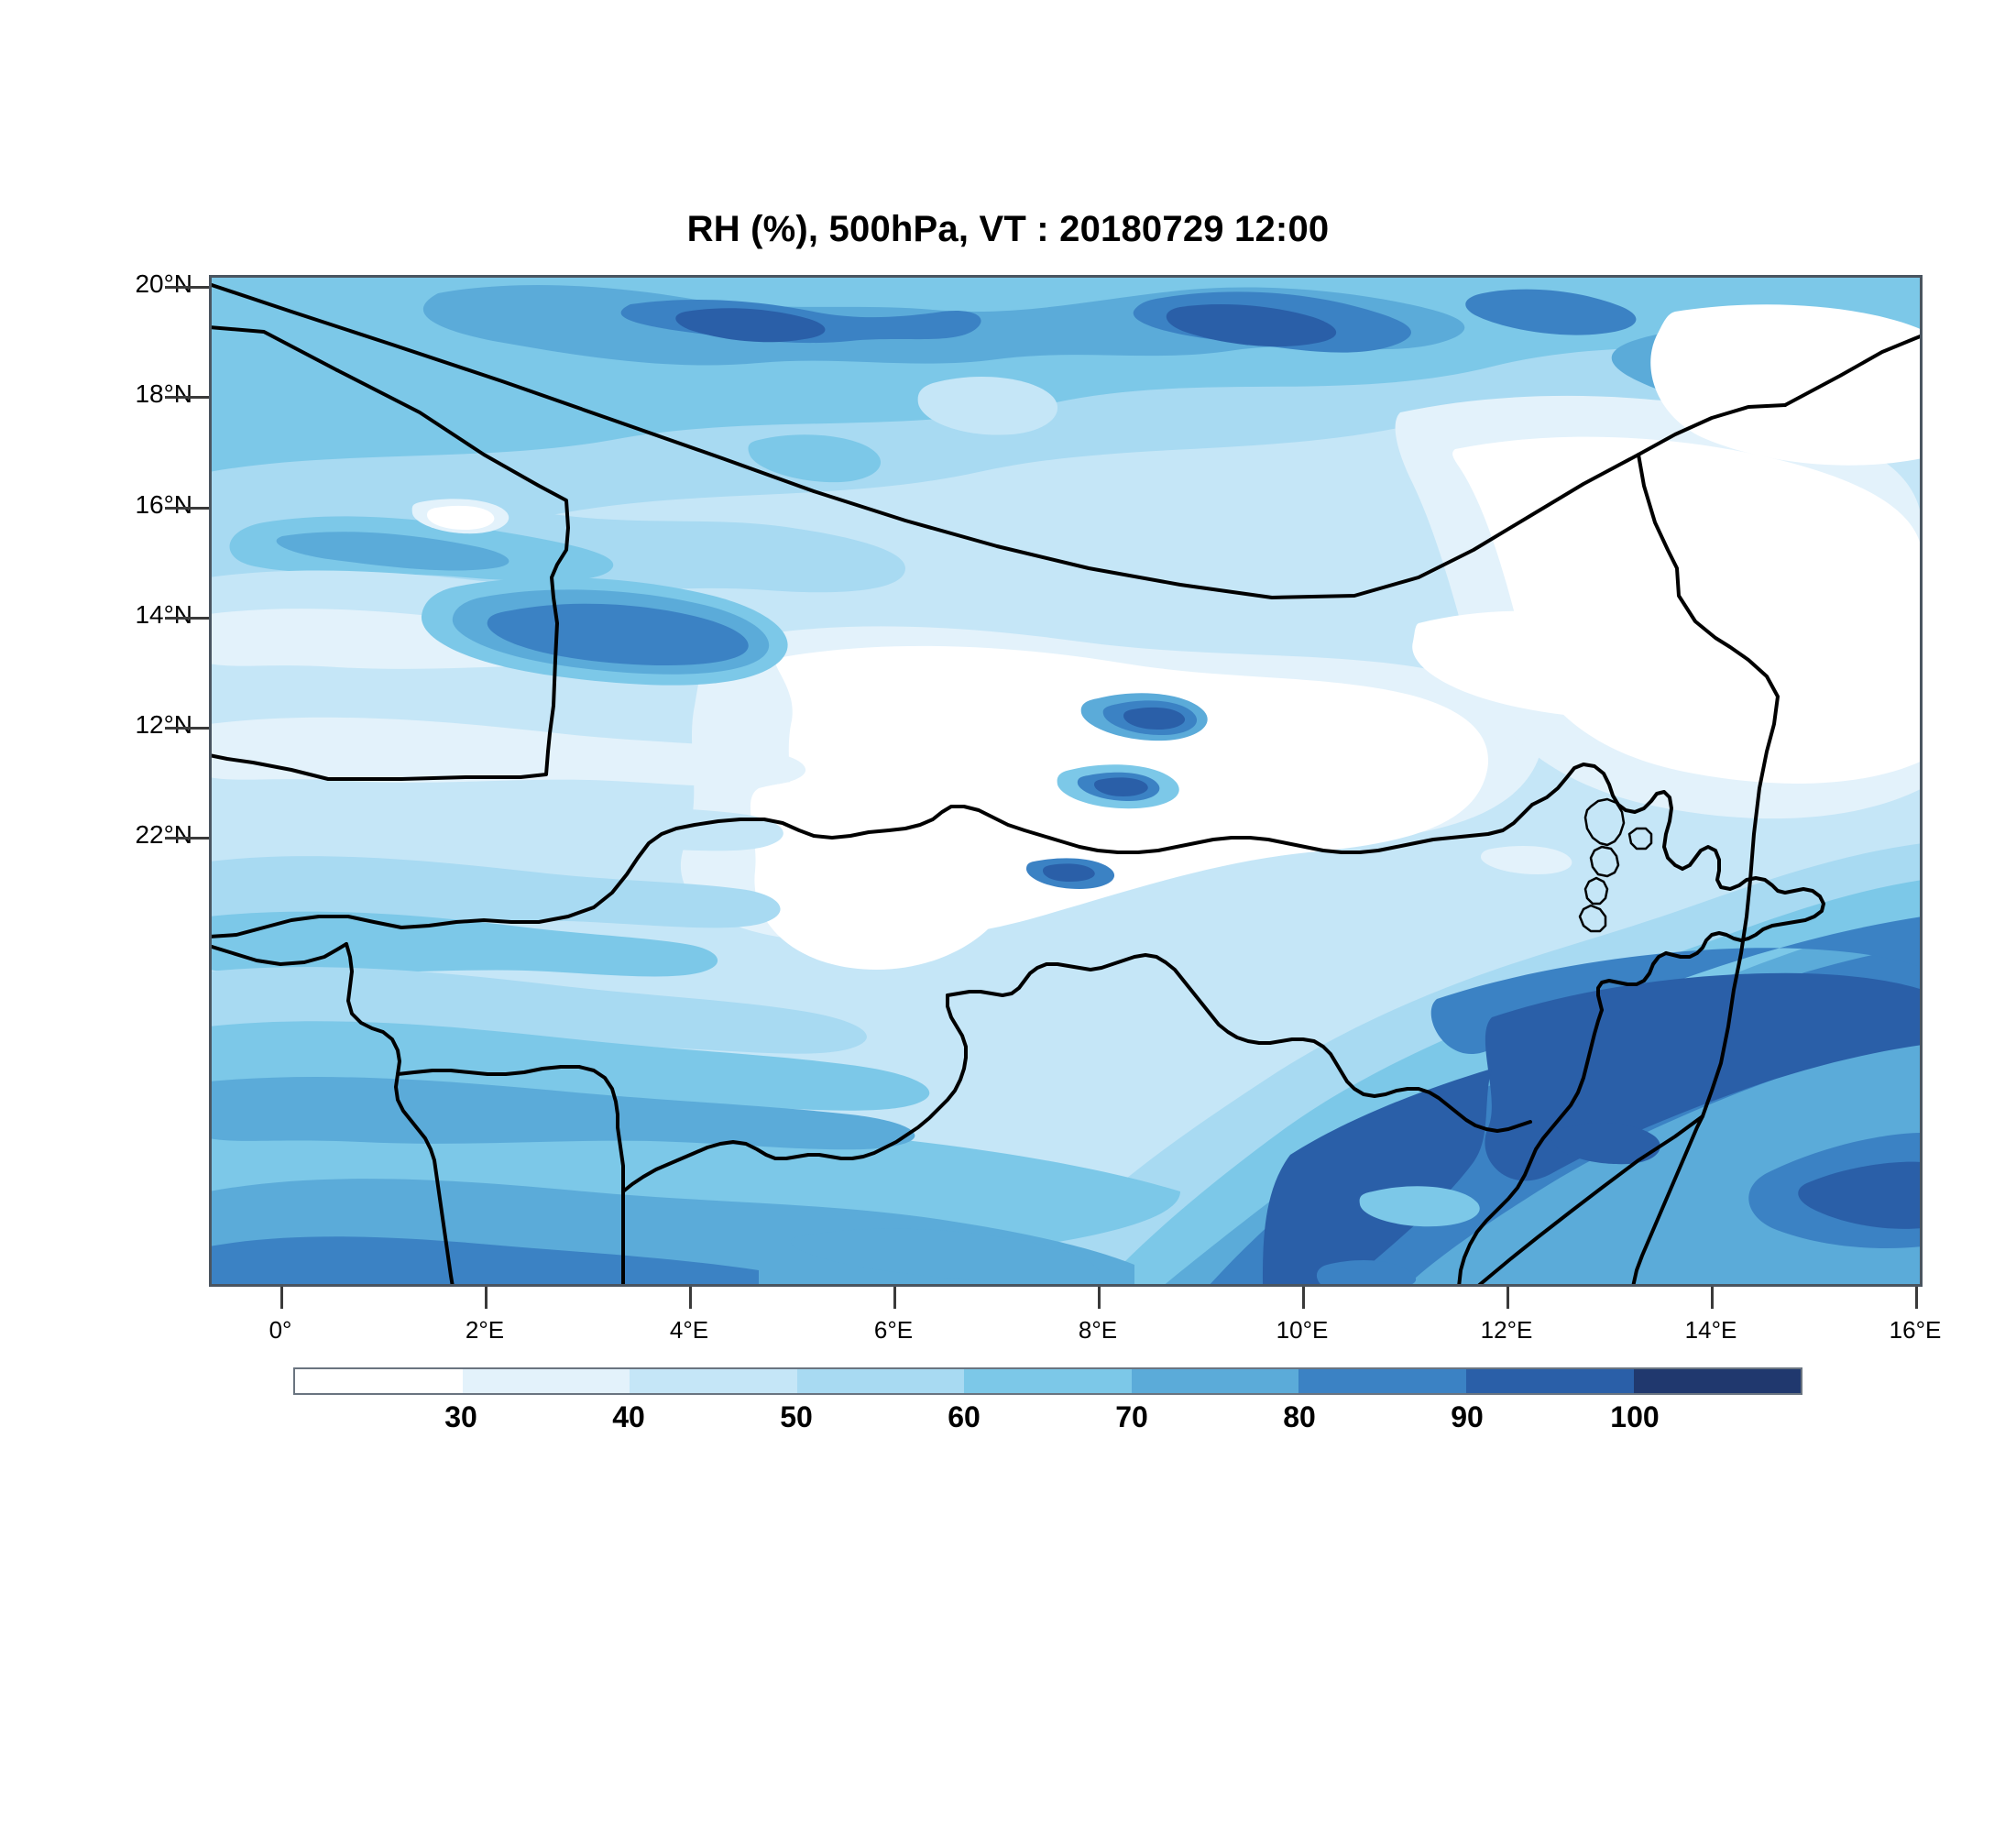 This screenshot has height=1833, width=2016. What do you see at coordinates (1099, 1298) in the screenshot?
I see `xtick-line-8E` at bounding box center [1099, 1298].